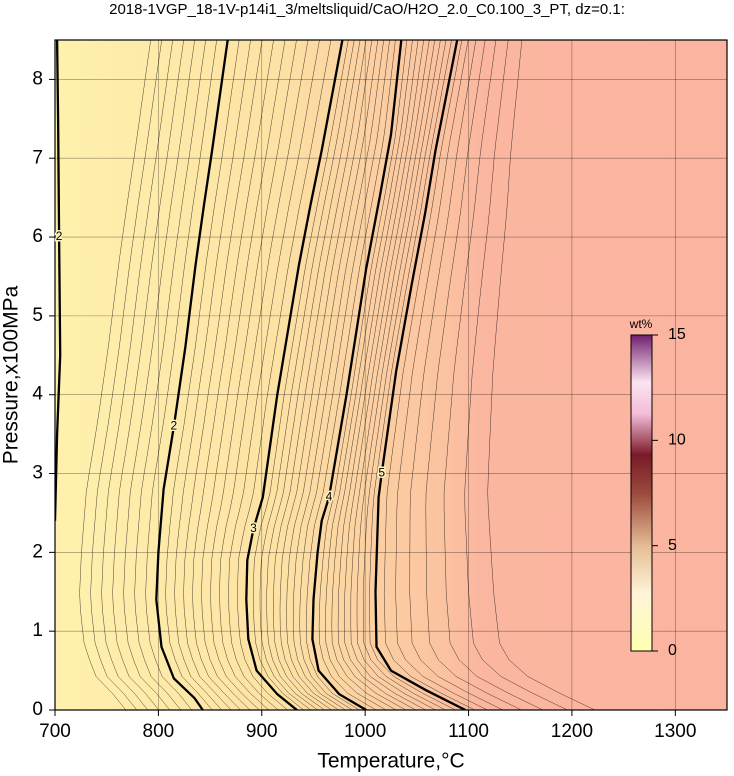 This screenshot has width=734, height=776. Describe the element at coordinates (329, 496) in the screenshot. I see `contour-label: 4` at that location.